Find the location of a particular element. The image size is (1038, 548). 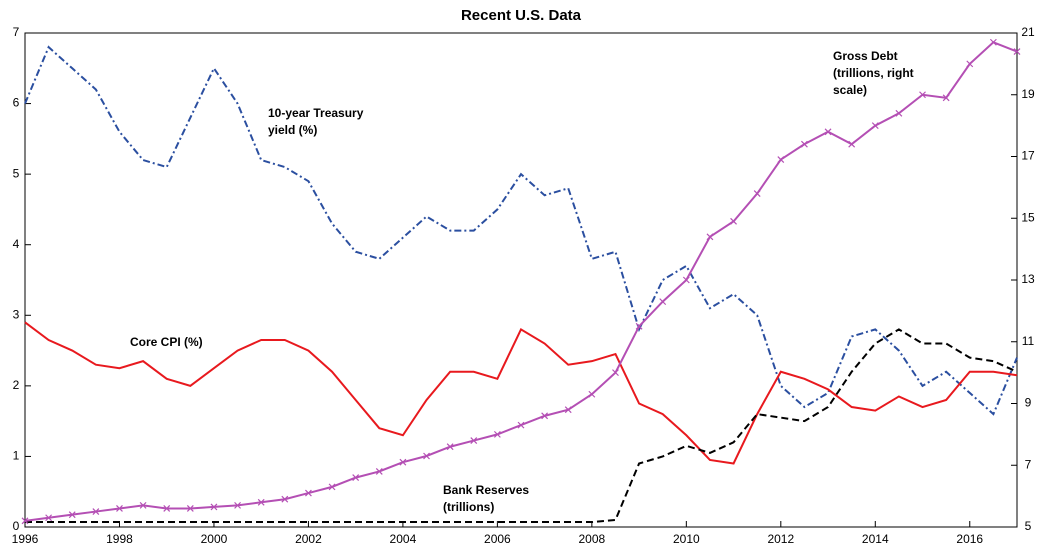

annotation: (trillions, right is located at coordinates (873, 73).